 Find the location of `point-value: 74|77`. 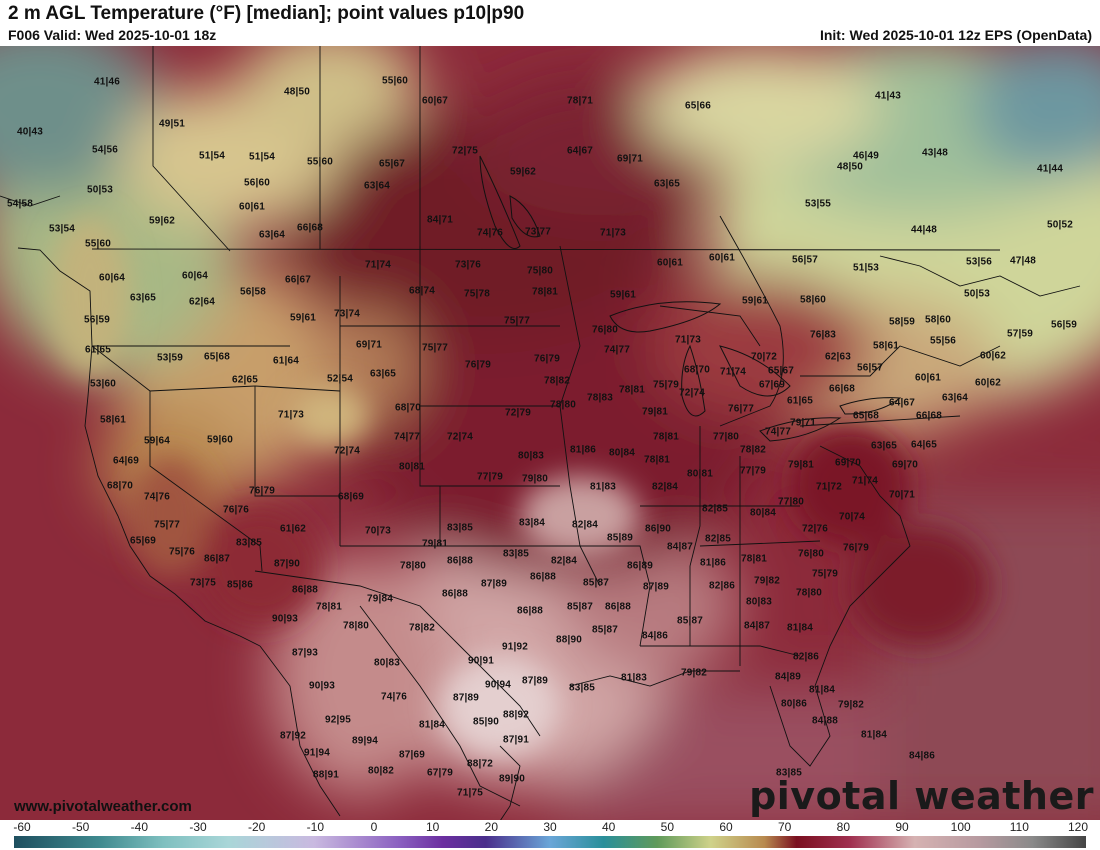

point-value: 74|77 is located at coordinates (617, 350).